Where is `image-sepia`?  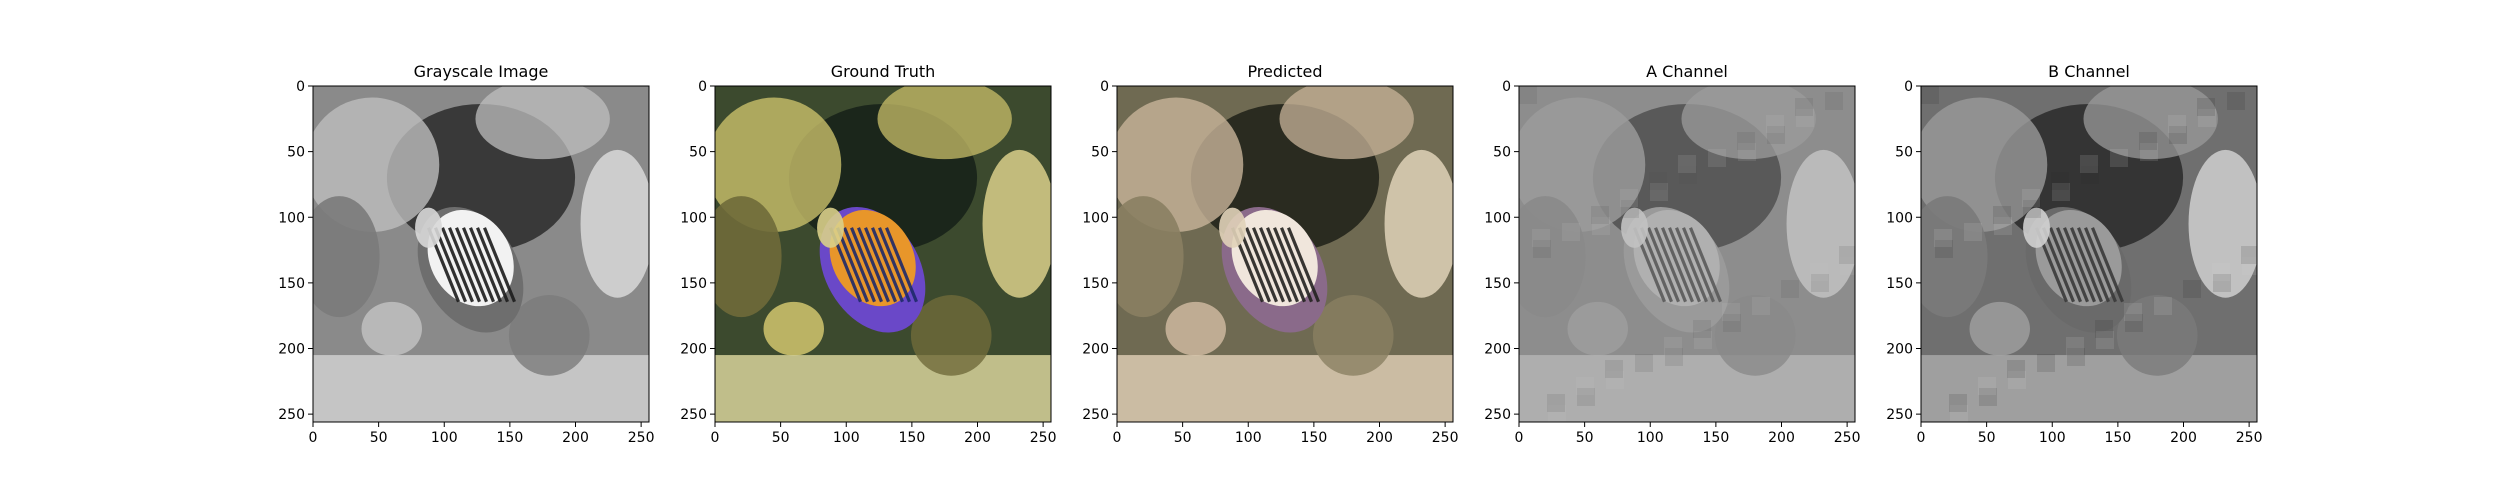
image-sepia is located at coordinates (1285, 254).